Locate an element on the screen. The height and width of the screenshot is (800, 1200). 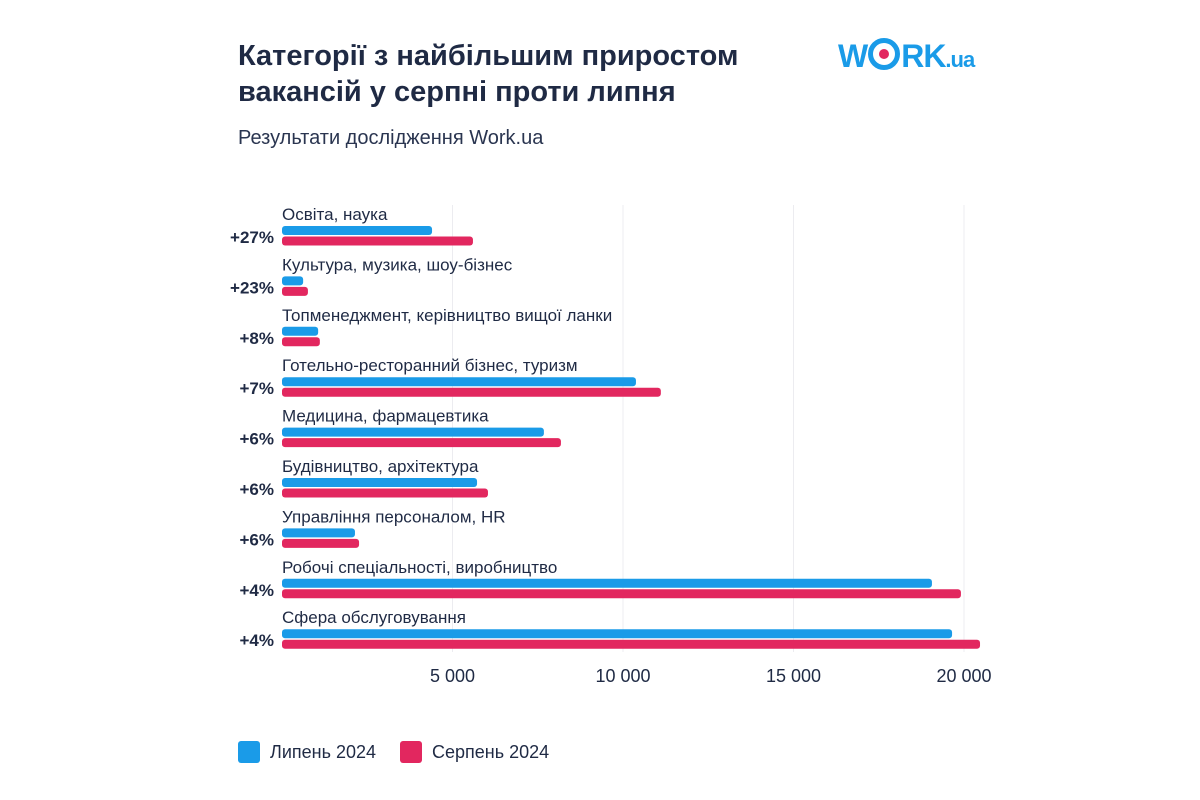
x-tick-label: 20 000 is located at coordinates (963, 676).